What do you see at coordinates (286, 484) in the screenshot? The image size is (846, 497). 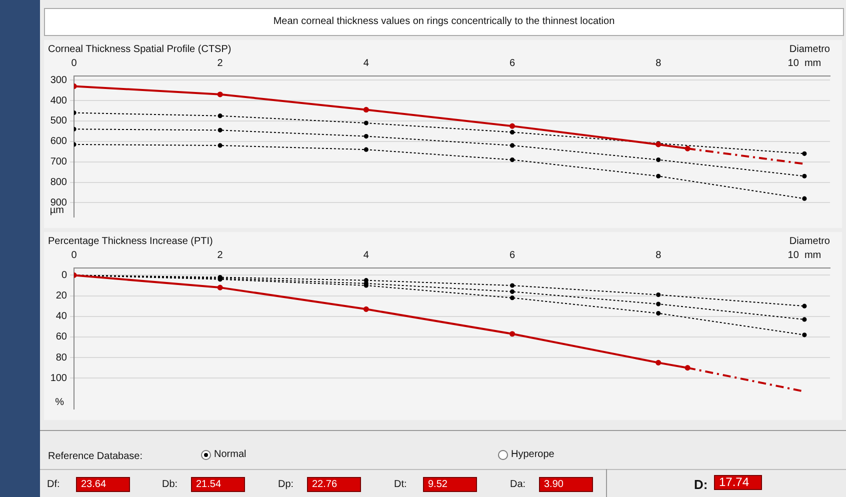 I see `text: Dp:` at bounding box center [286, 484].